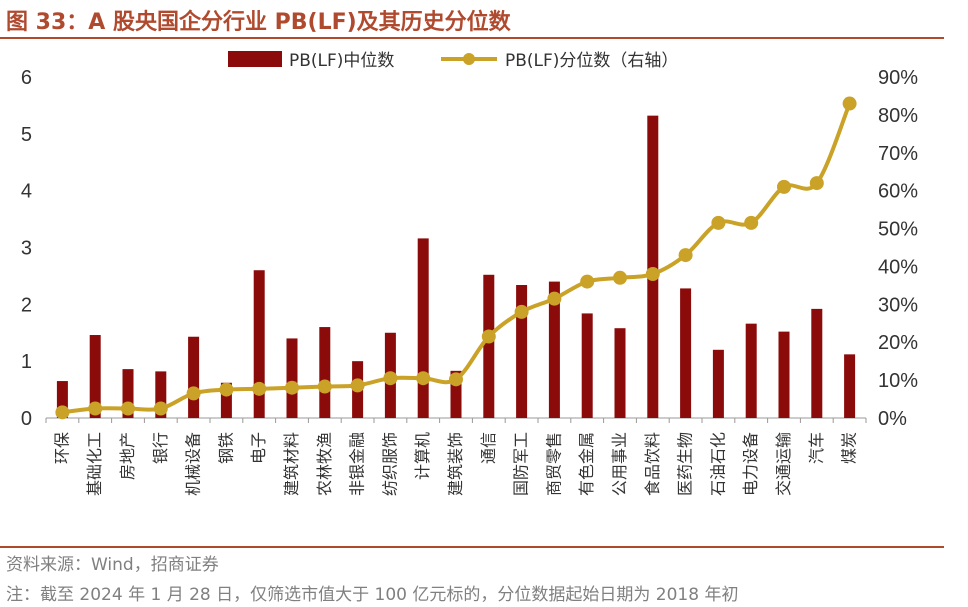 Image resolution: width=968 pixels, height=607 pixels. What do you see at coordinates (255, 59) in the screenshot?
I see `legend-bar-swatch` at bounding box center [255, 59].